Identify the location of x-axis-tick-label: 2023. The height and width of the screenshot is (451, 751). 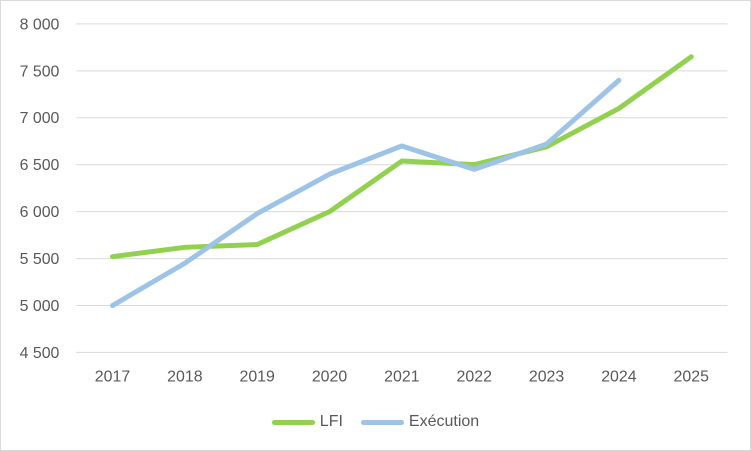
(547, 376).